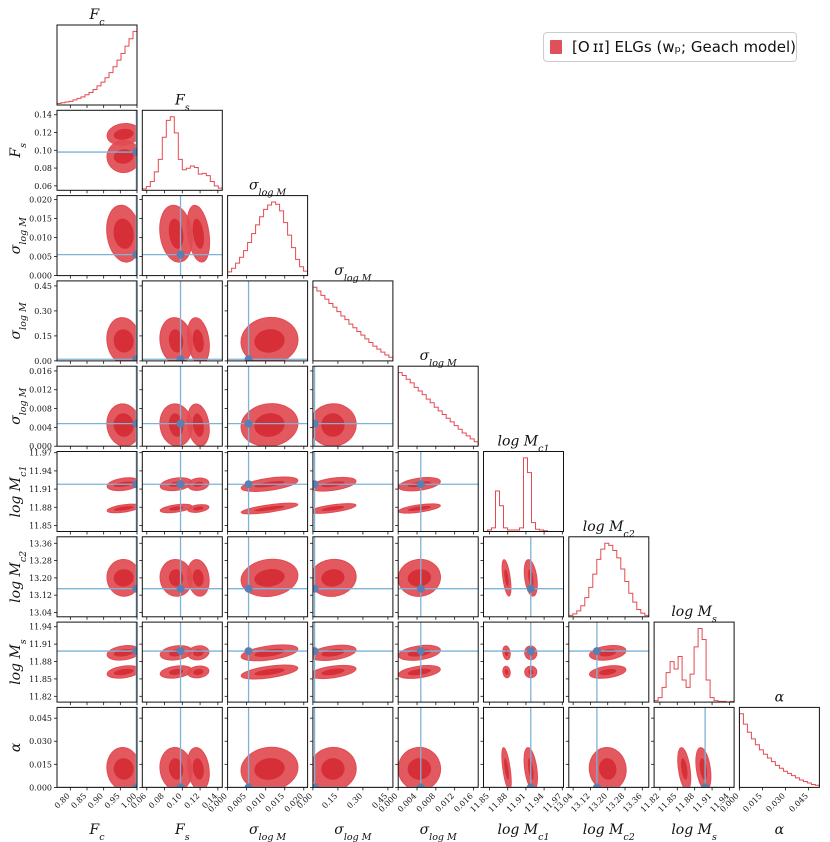 This screenshot has height=842, width=830. Describe the element at coordinates (43, 133) in the screenshot. I see `y-tick-label: 0.12` at that location.